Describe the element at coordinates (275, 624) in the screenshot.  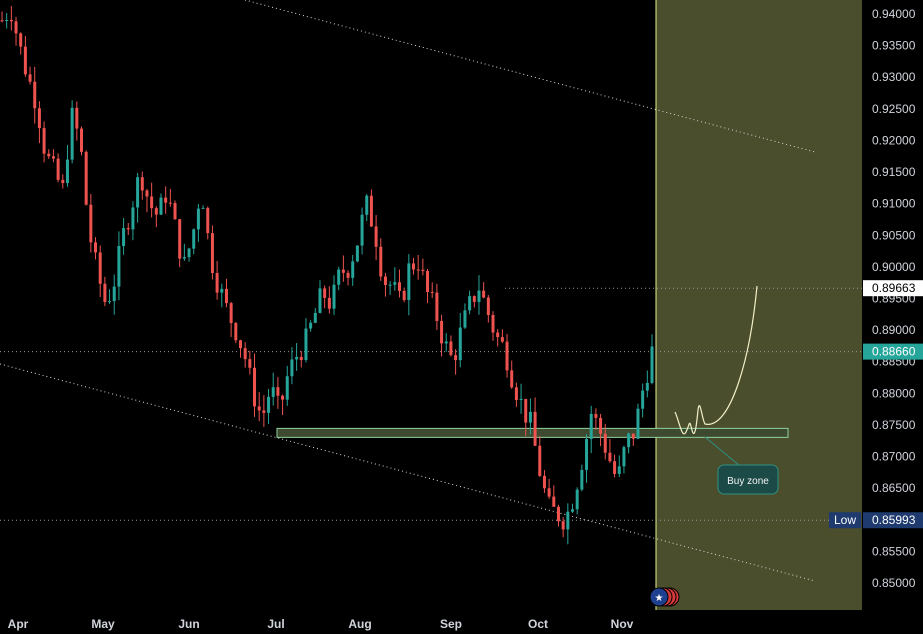
I see `x-tick-label: Jul` at that location.